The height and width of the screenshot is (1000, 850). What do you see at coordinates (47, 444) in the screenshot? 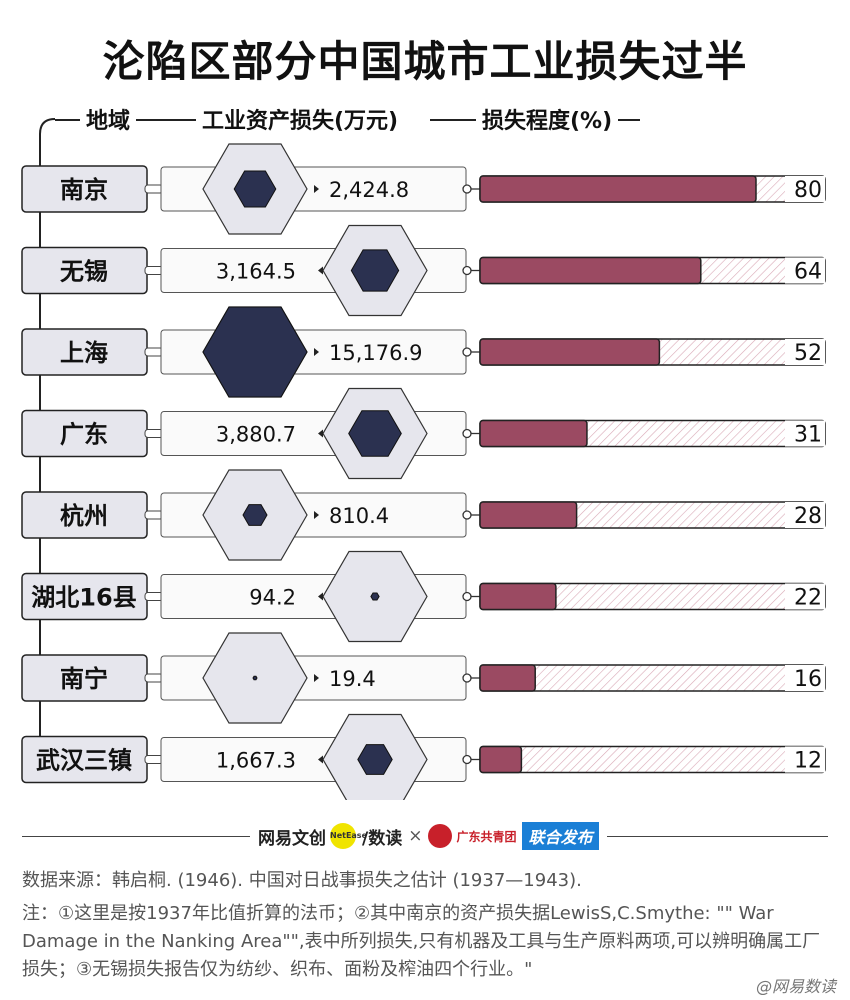
I see `left-bracket-line` at bounding box center [47, 444].